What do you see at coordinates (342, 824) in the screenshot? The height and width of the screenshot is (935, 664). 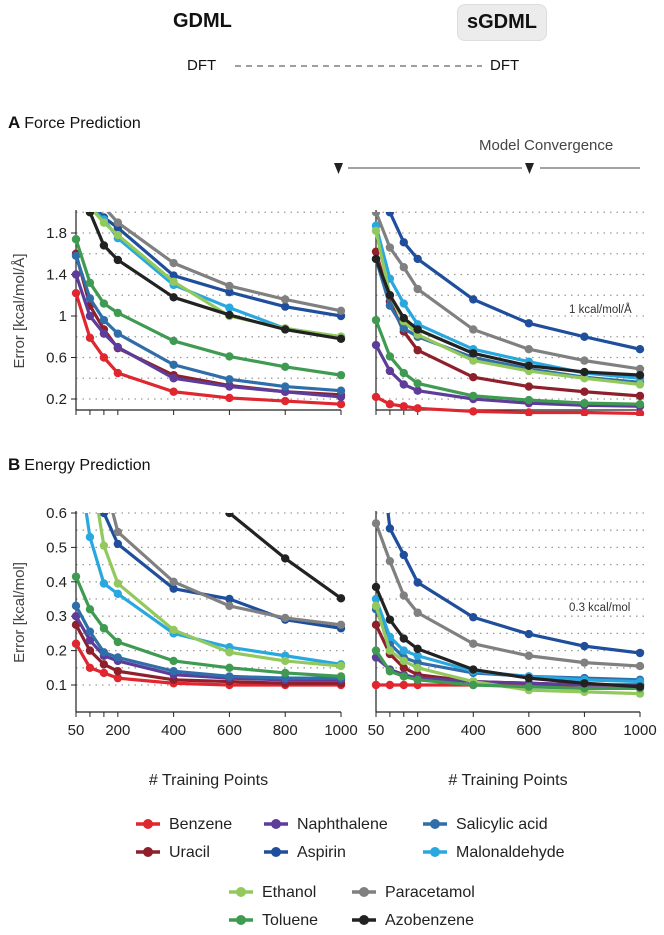 I see `legend-label: Naphthalene` at bounding box center [342, 824].